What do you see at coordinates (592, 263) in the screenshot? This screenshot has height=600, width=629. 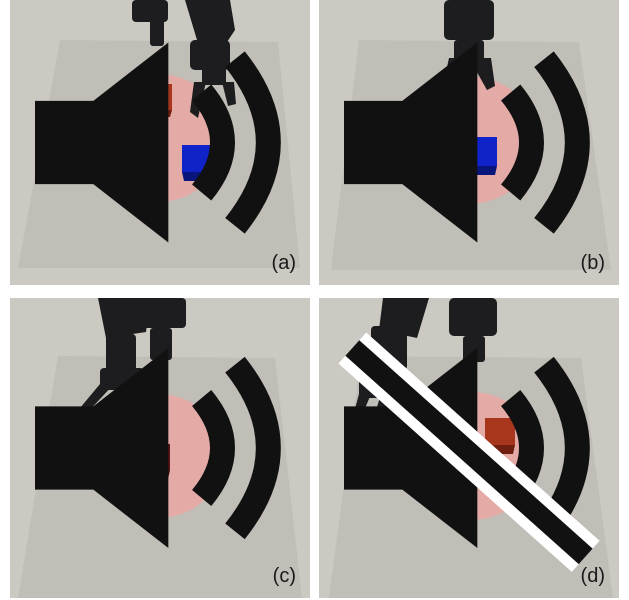 I see `panel-label: (b)` at bounding box center [592, 263].